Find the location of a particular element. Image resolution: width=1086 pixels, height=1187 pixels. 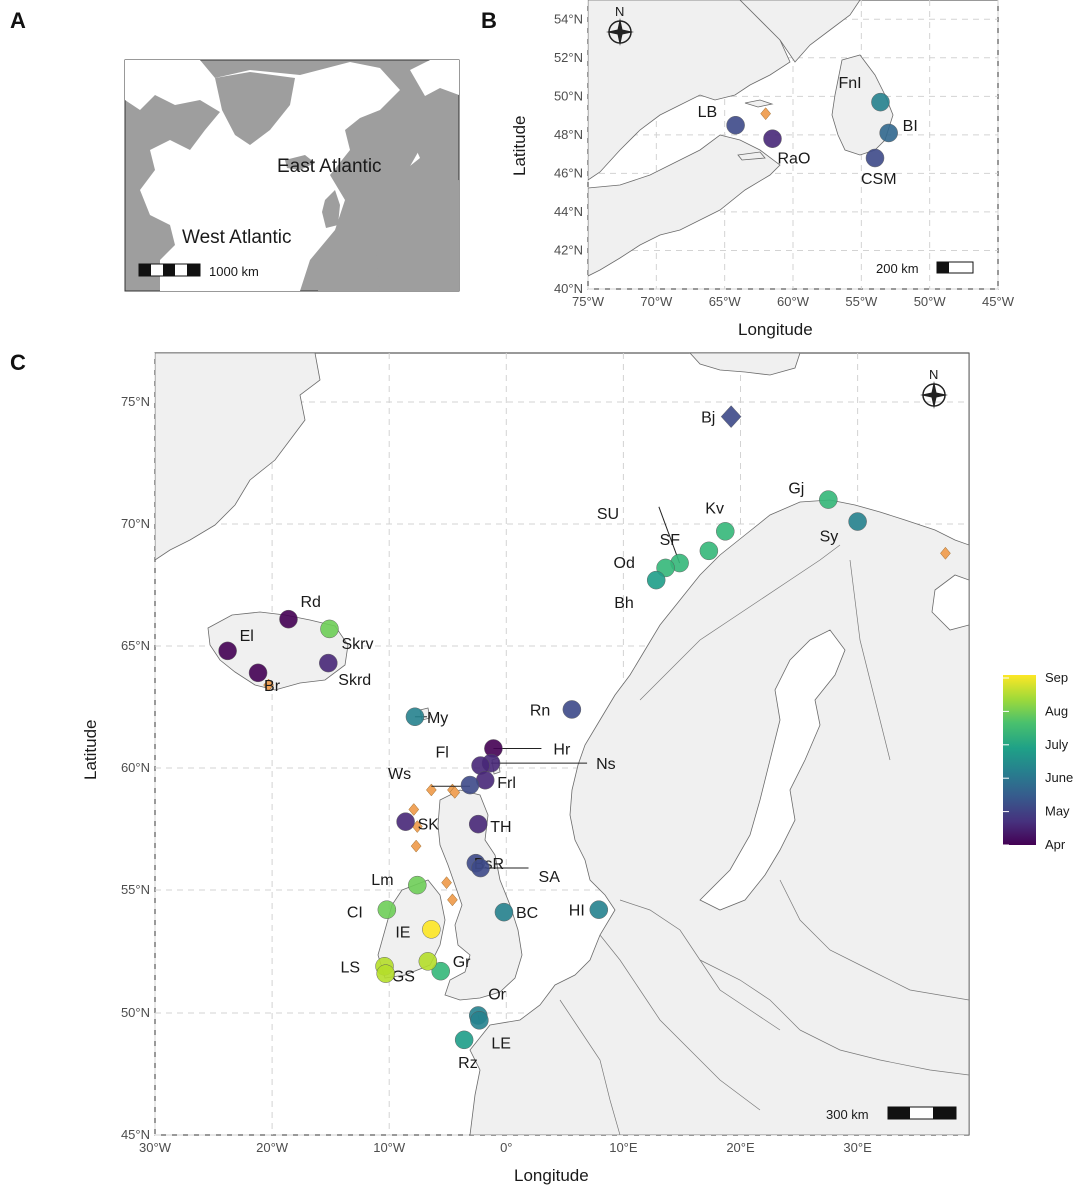

x-tick-label: 0° is located at coordinates (506, 1147).